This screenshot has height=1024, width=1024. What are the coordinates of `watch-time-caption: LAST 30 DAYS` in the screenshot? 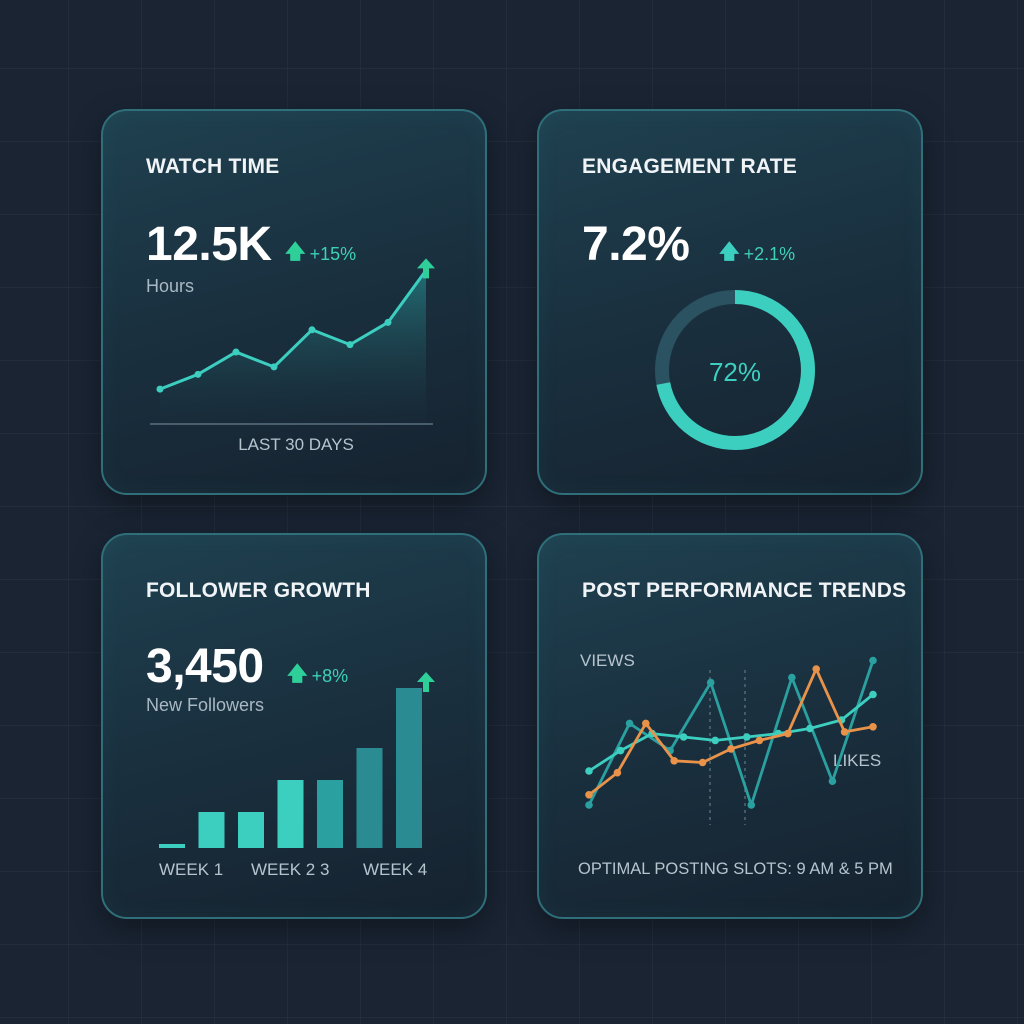 It's located at (296, 444).